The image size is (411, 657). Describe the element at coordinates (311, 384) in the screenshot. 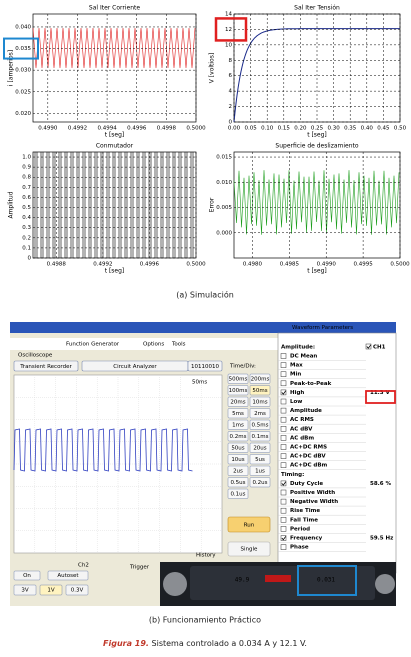

I see `param-label: Peak-to-Peak` at that location.